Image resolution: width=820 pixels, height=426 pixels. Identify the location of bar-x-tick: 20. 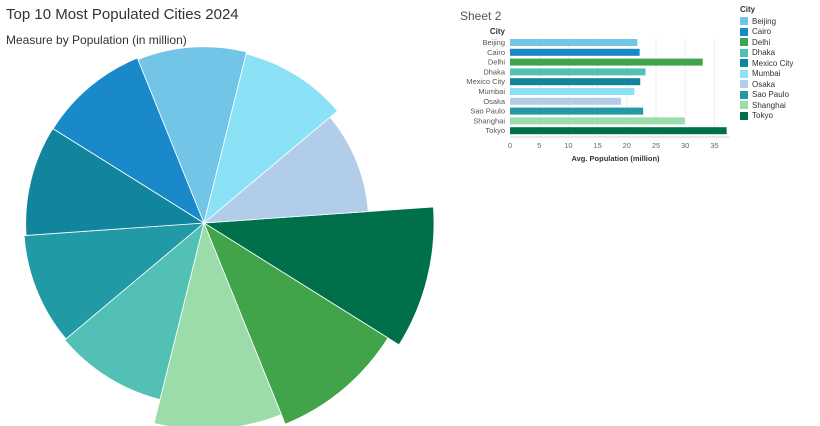
(627, 145).